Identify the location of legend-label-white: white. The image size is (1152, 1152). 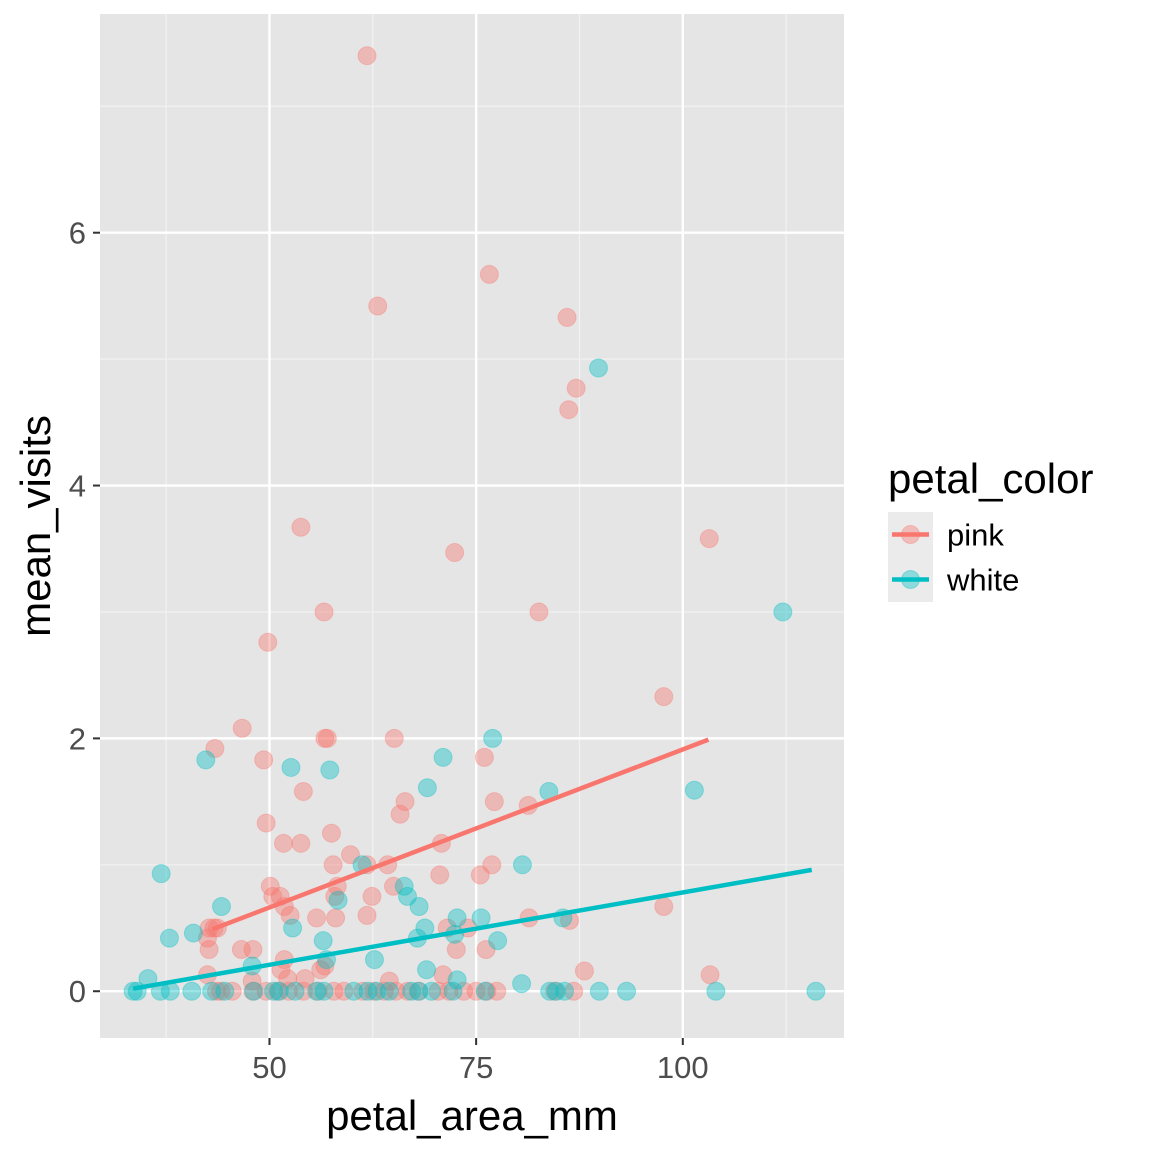
(982, 580).